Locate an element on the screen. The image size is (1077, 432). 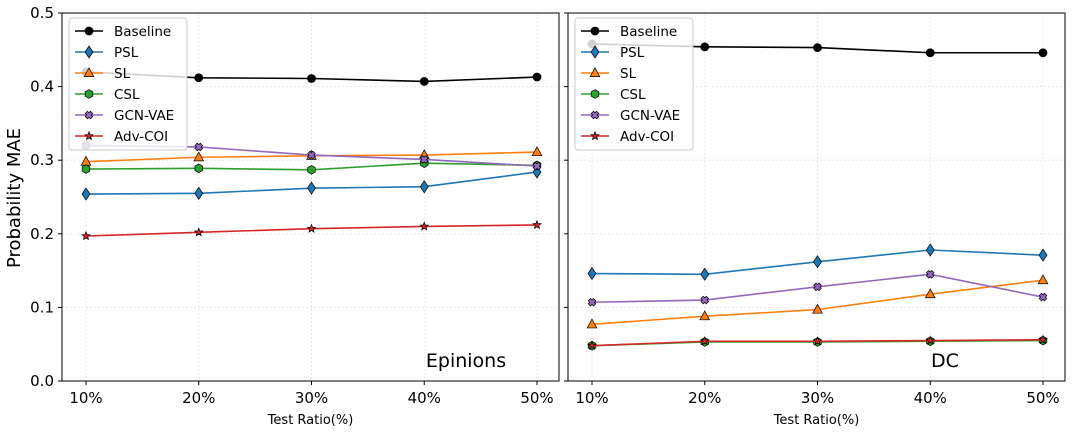
series-gcn-vae is located at coordinates (817, 288).